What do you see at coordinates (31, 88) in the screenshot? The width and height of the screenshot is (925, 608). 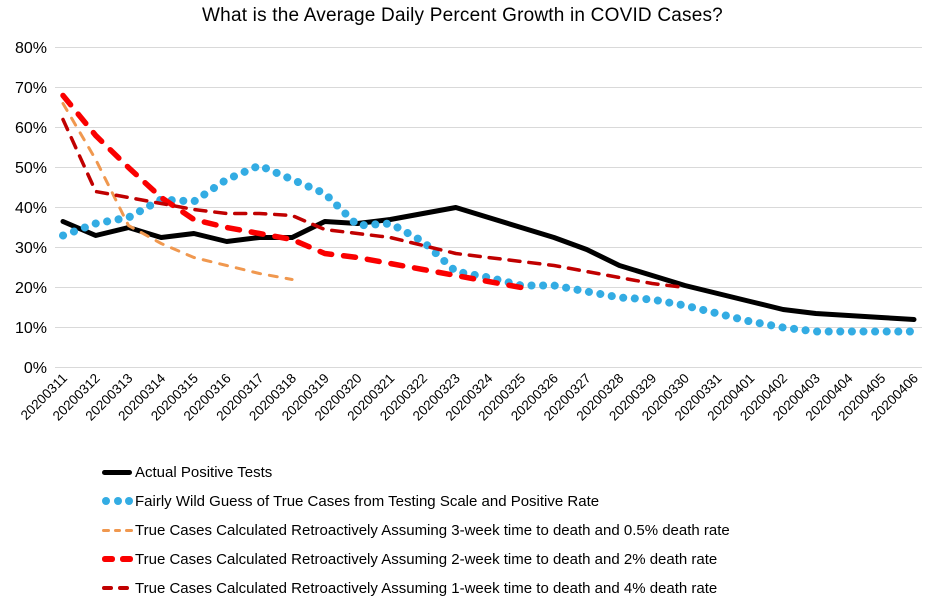 I see `y-axis-label: 70%` at bounding box center [31, 88].